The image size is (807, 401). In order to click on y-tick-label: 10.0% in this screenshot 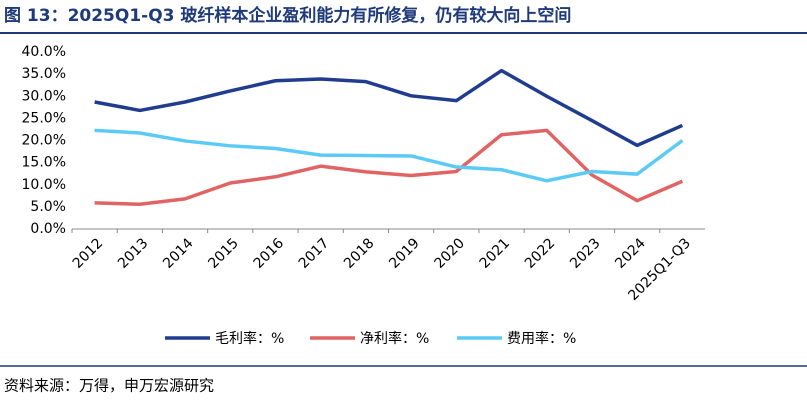, I will do `click(44, 185)`.